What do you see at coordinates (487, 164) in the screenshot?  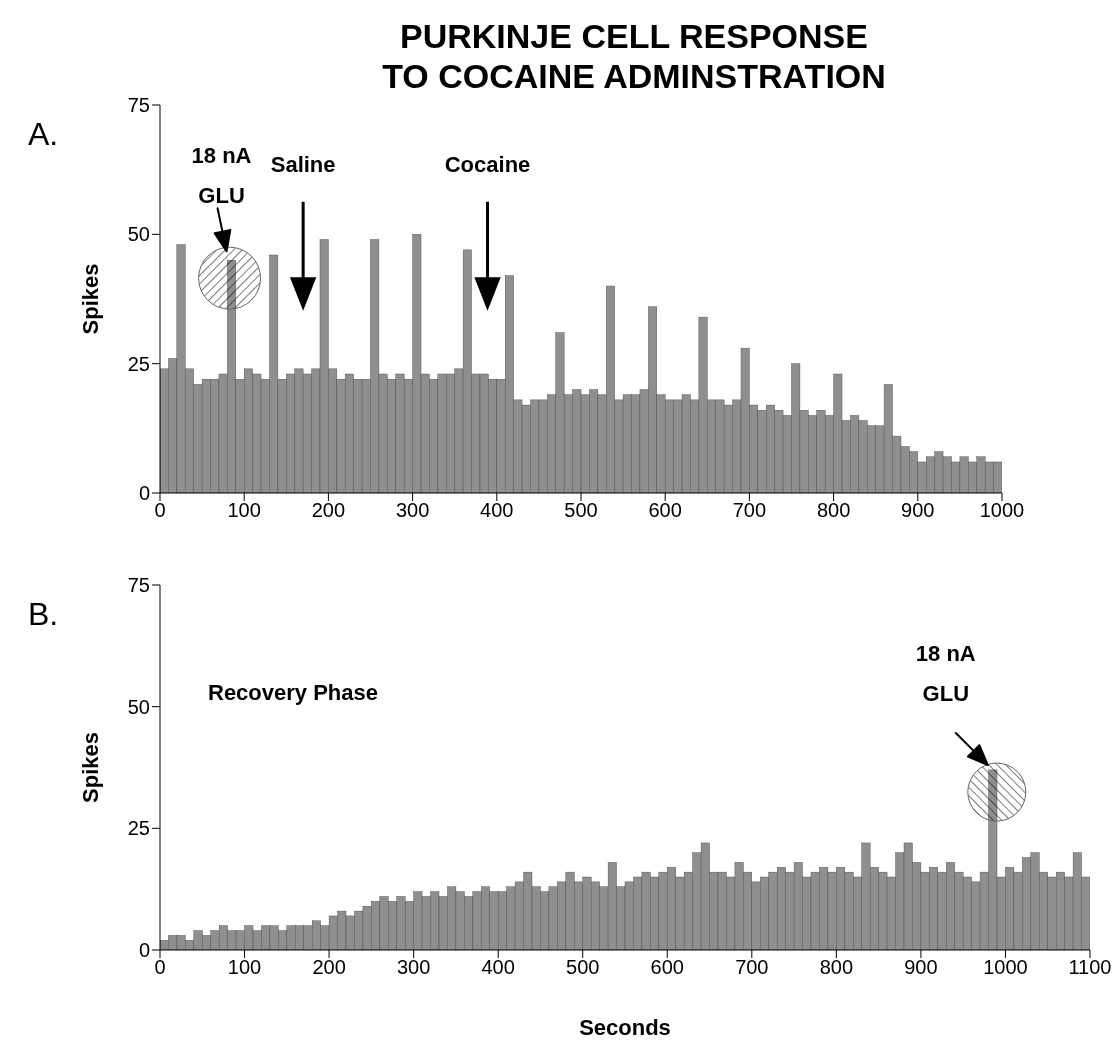 I see `annotation: Cocaine` at bounding box center [487, 164].